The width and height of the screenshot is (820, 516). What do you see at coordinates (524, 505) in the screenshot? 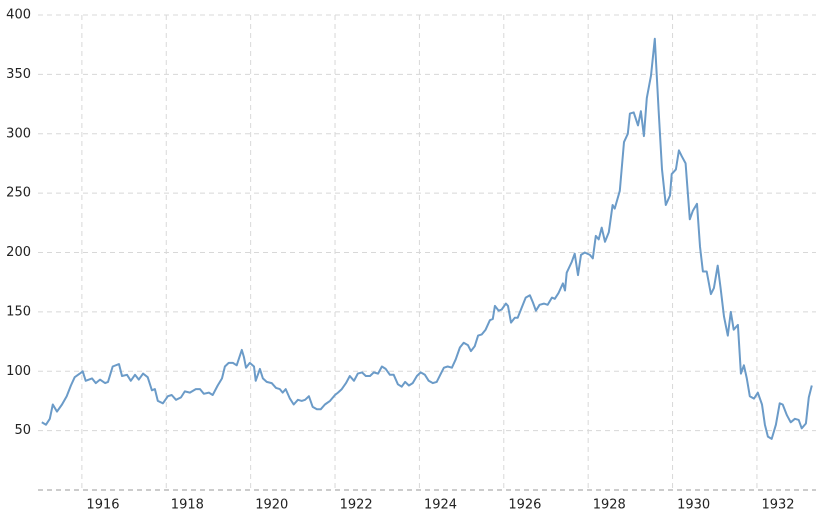
I see `x-tick-label: 1926` at bounding box center [524, 505].